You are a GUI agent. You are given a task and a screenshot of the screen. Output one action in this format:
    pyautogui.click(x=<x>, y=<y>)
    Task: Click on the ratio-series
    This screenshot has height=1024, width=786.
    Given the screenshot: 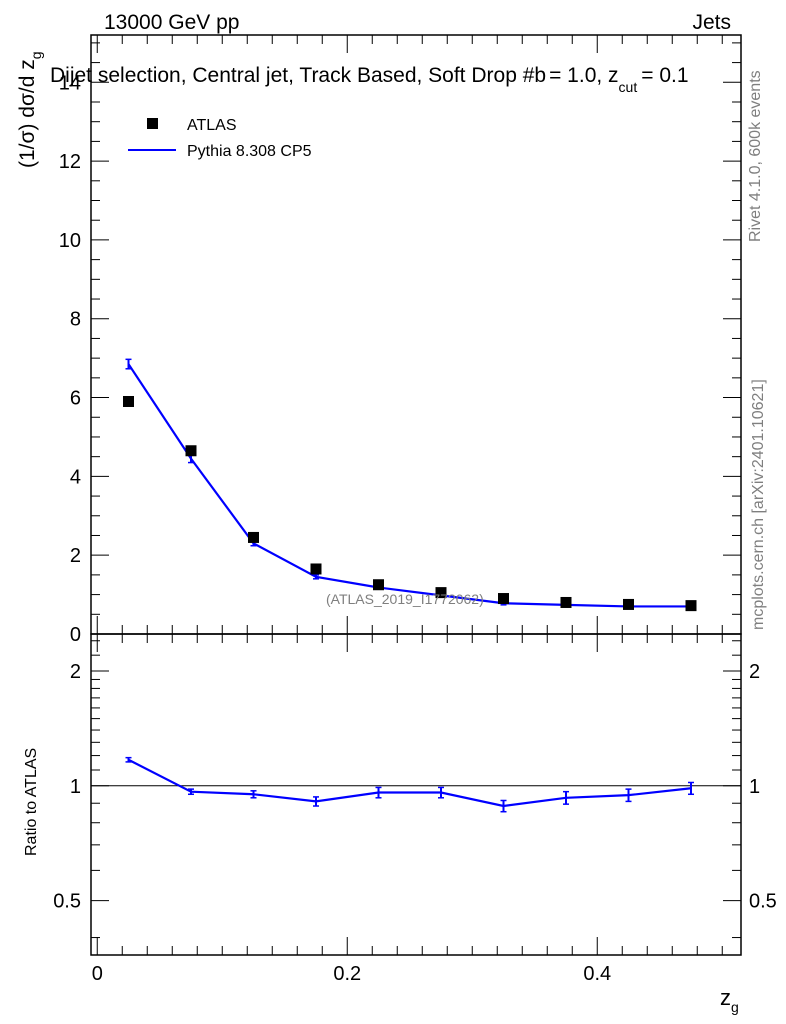 What is the action you would take?
    pyautogui.click(x=409, y=784)
    